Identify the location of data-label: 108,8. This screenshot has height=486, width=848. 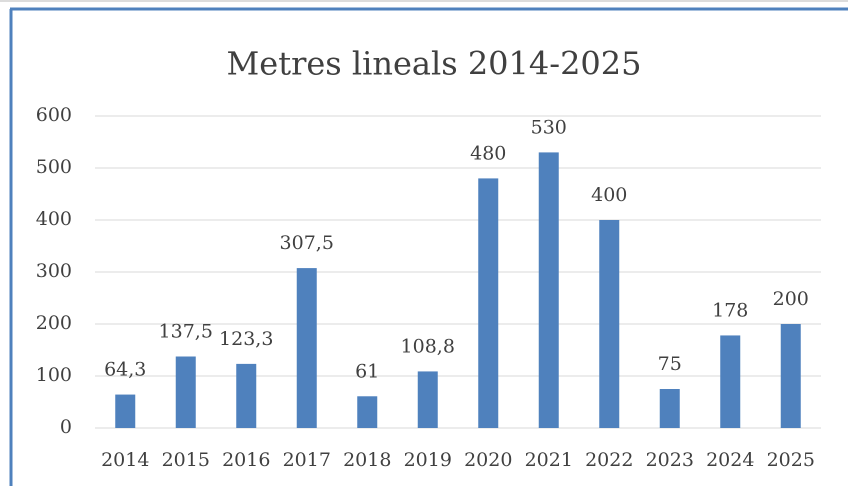
(428, 346).